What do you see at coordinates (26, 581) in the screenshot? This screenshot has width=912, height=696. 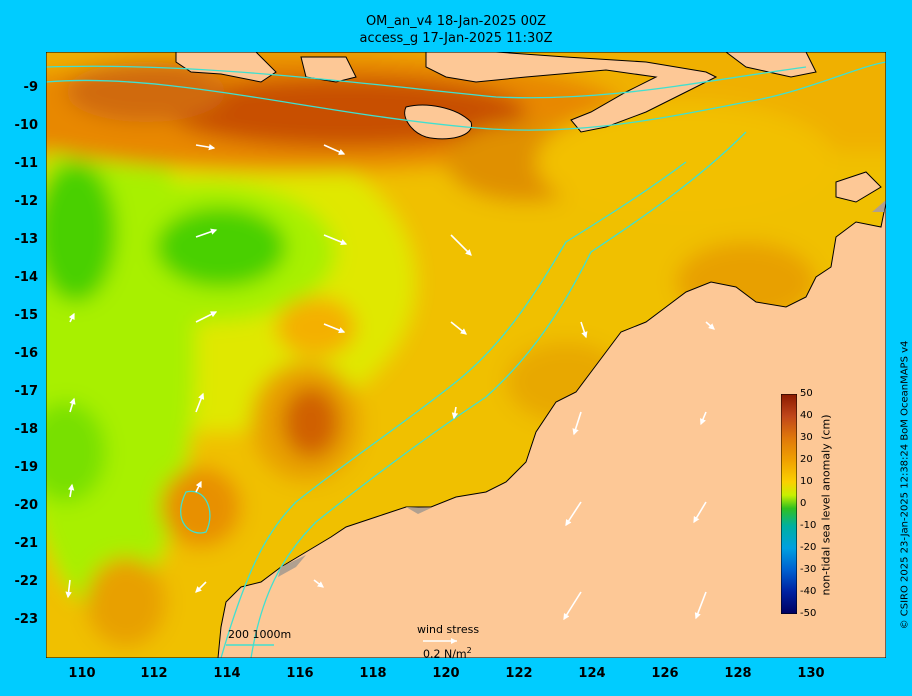 I see `lat-tick: -22` at bounding box center [26, 581].